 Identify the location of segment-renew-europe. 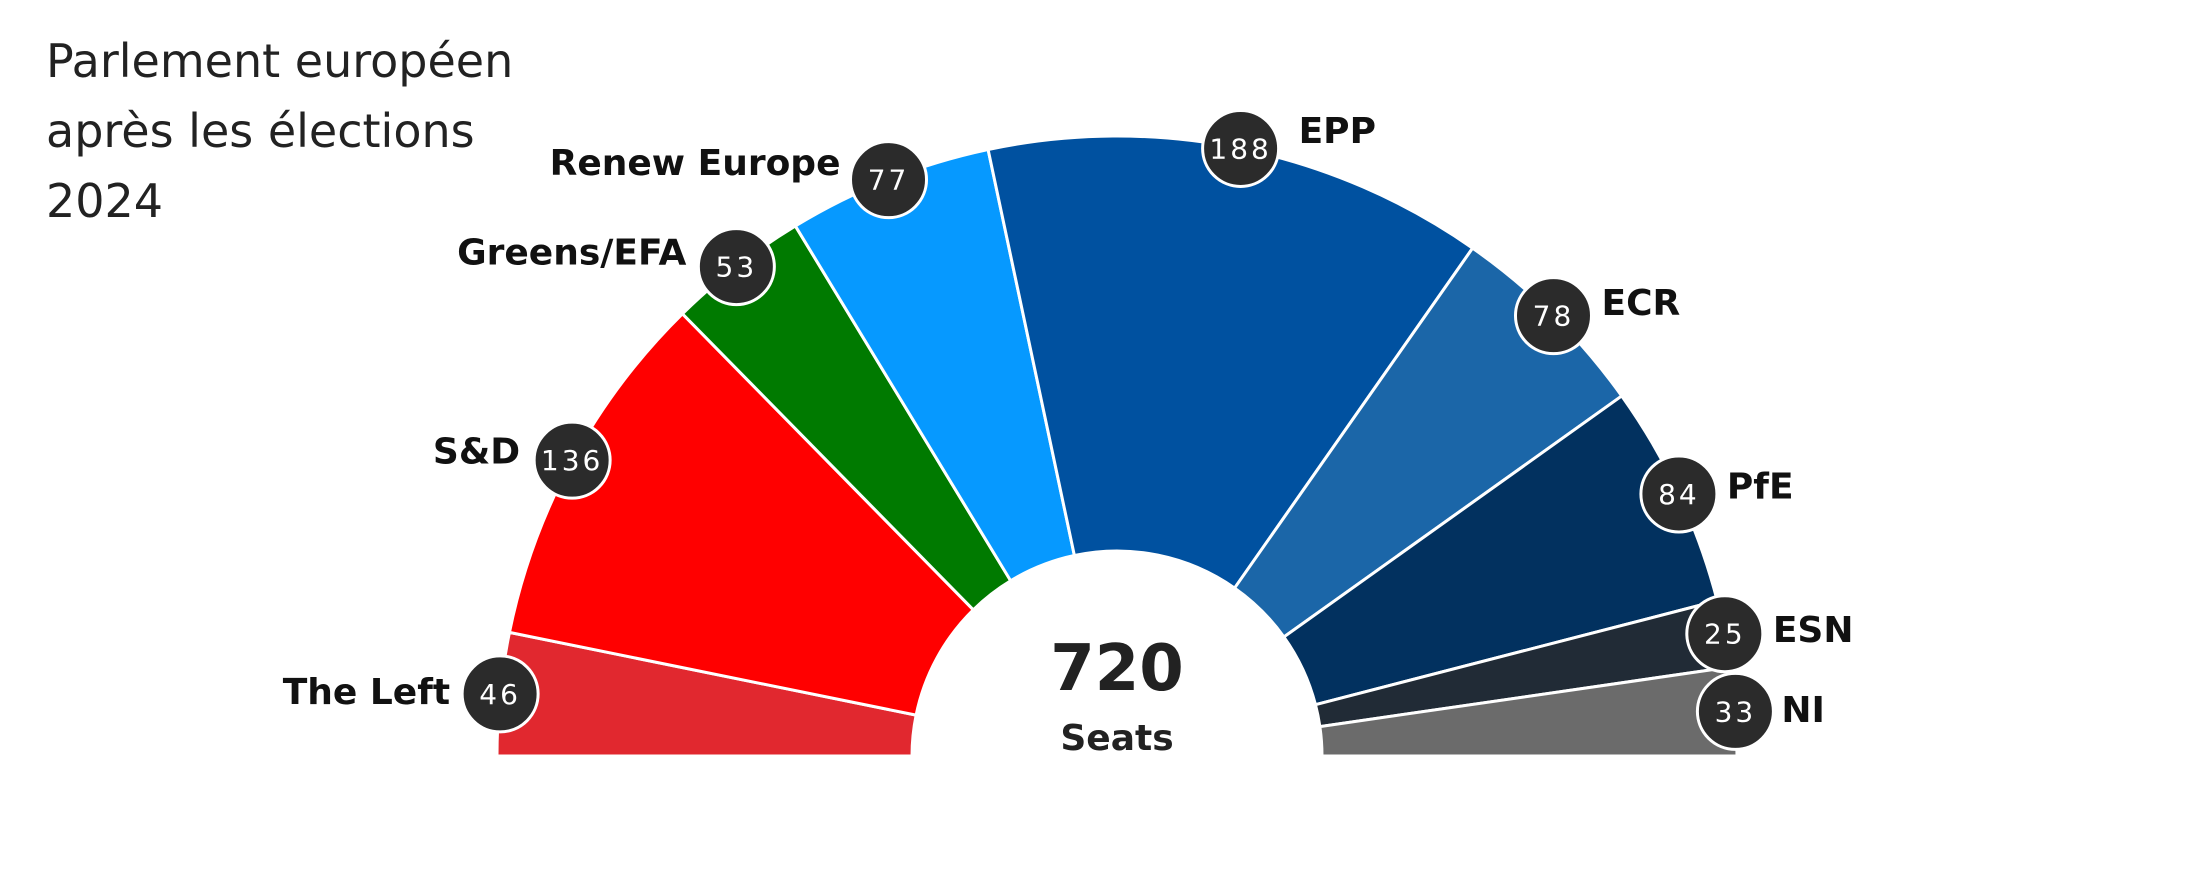
(935, 365).